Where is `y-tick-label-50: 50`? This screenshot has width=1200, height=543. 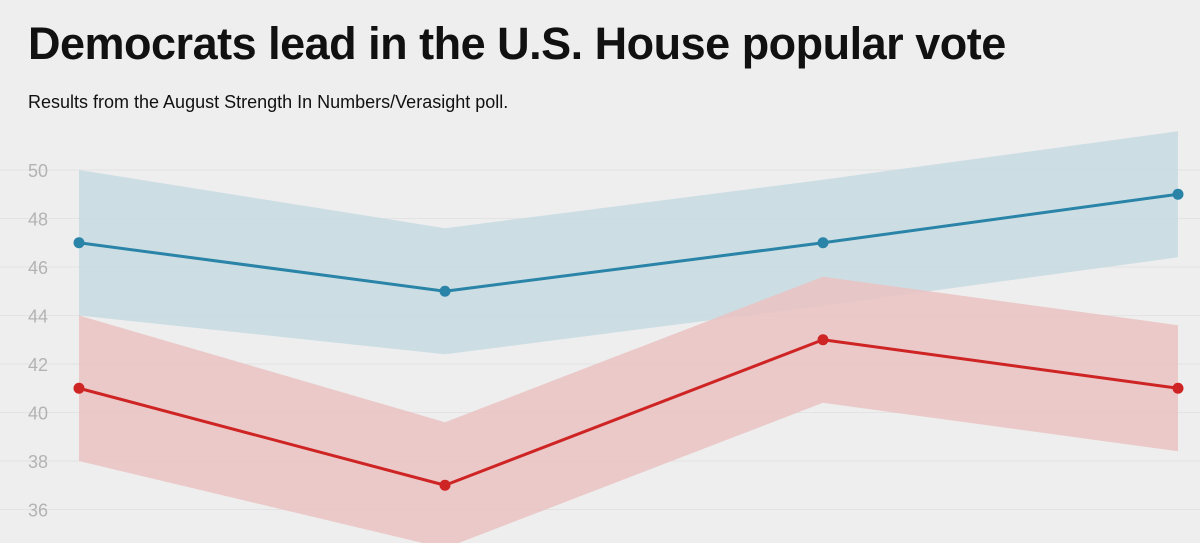
y-tick-label-50: 50 is located at coordinates (38, 171).